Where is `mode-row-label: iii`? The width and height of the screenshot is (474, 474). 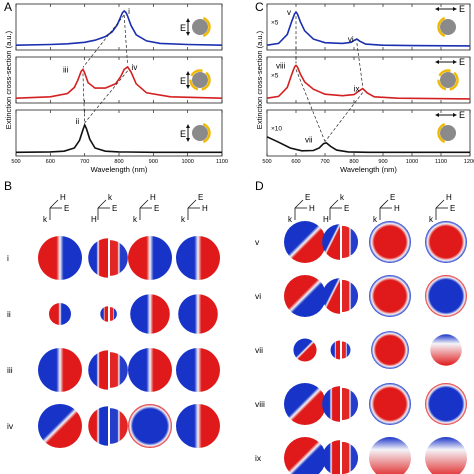 mode-row-label: iii is located at coordinates (10, 370).